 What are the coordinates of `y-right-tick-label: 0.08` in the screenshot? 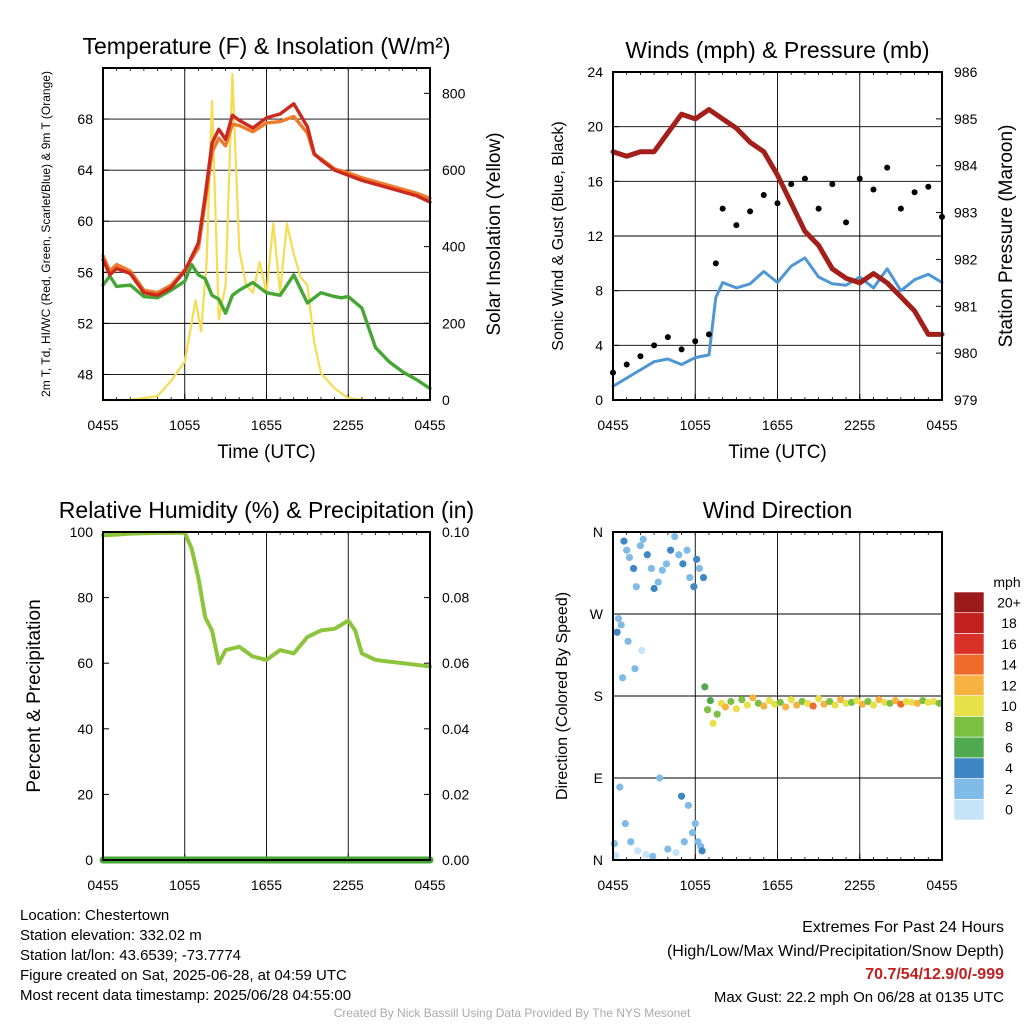 It's located at (455, 598).